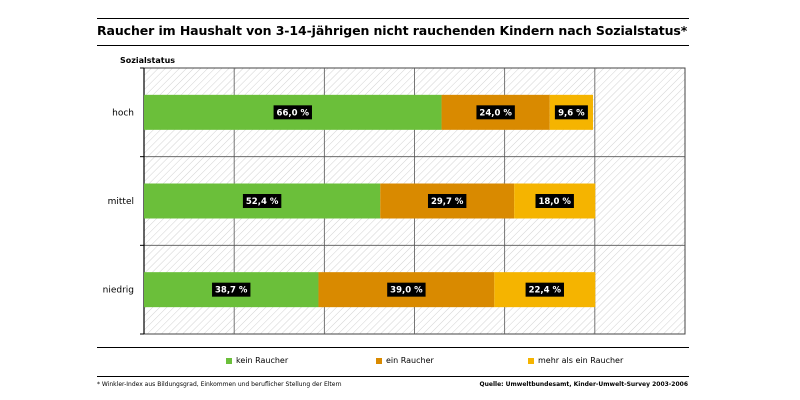 Image resolution: width=800 pixels, height=400 pixels. I want to click on category-label: mittel, so click(121, 202).